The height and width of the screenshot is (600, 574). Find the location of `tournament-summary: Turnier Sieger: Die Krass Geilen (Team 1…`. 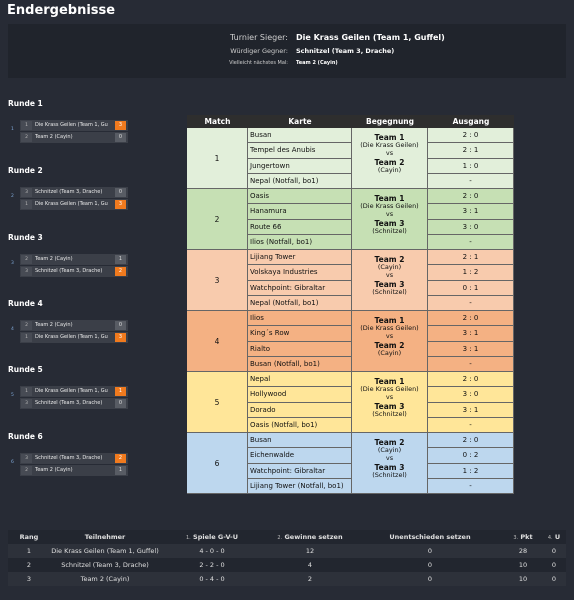

tournament-summary: Turnier Sieger: Die Krass Geilen (Team 1… is located at coordinates (287, 51).